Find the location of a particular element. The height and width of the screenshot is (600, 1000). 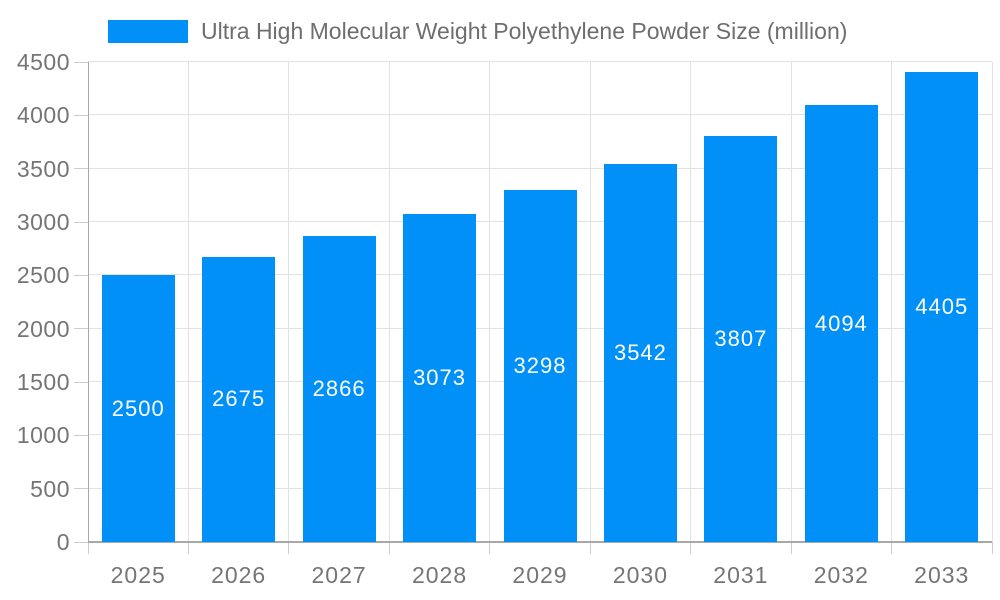

bar: 3807 is located at coordinates (741, 338).